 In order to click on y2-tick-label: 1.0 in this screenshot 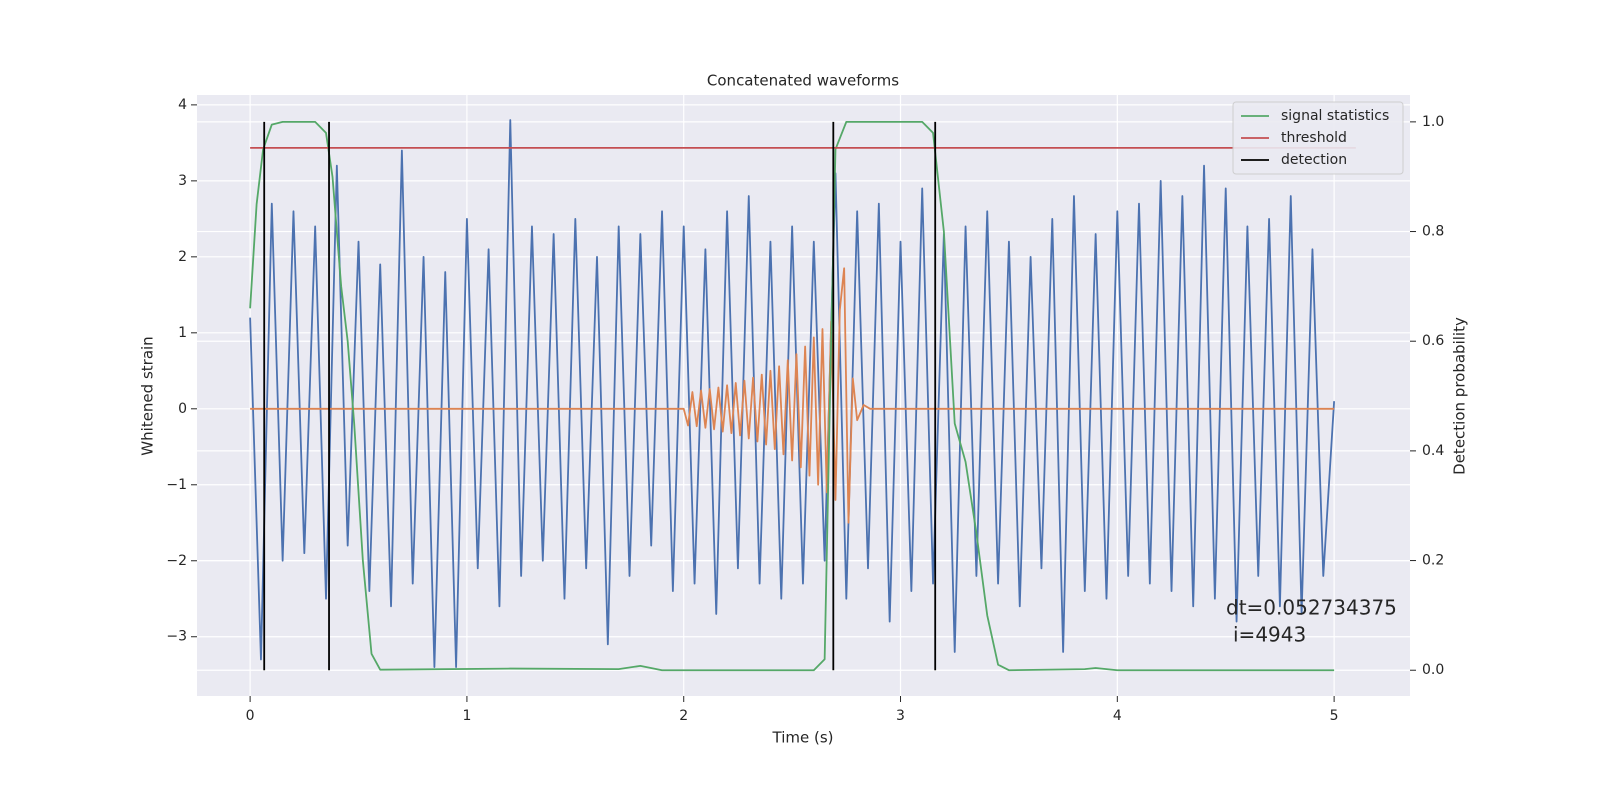, I will do `click(1433, 122)`.